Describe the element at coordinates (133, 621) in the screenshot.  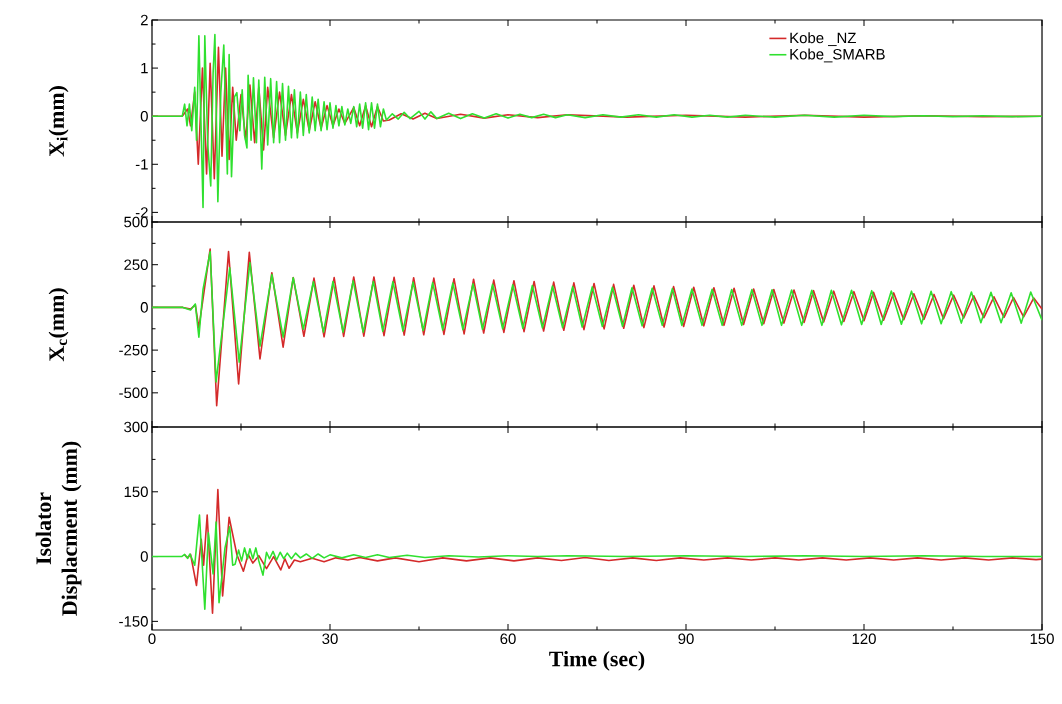
I see `y-tick-label: -150` at that location.